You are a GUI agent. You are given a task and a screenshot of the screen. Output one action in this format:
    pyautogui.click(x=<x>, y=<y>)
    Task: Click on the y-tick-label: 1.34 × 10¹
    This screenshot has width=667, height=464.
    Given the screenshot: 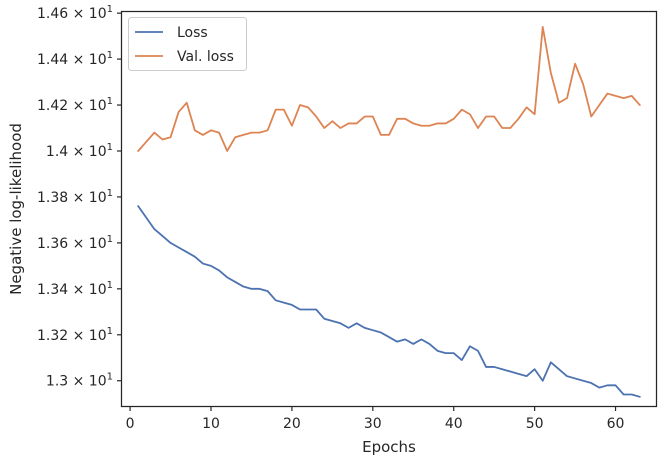 What is the action you would take?
    pyautogui.click(x=75, y=289)
    